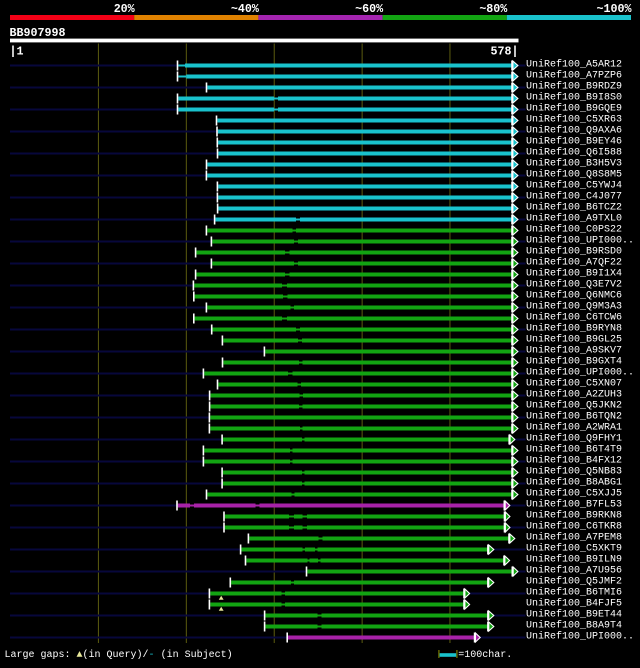 The image size is (640, 668). I want to click on svg-text: UniRef100_B9RYN8, so click(574, 328).